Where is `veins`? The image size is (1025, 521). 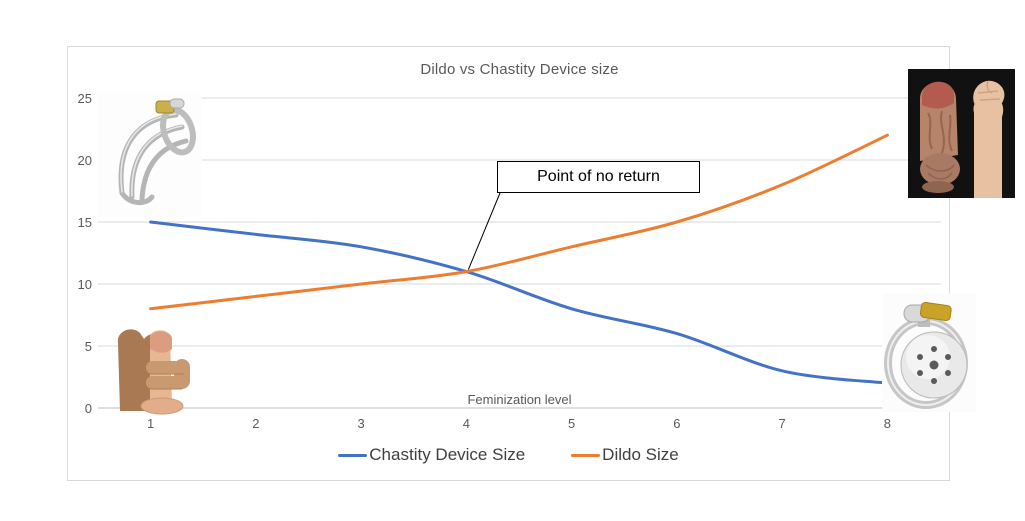 veins is located at coordinates (940, 132).